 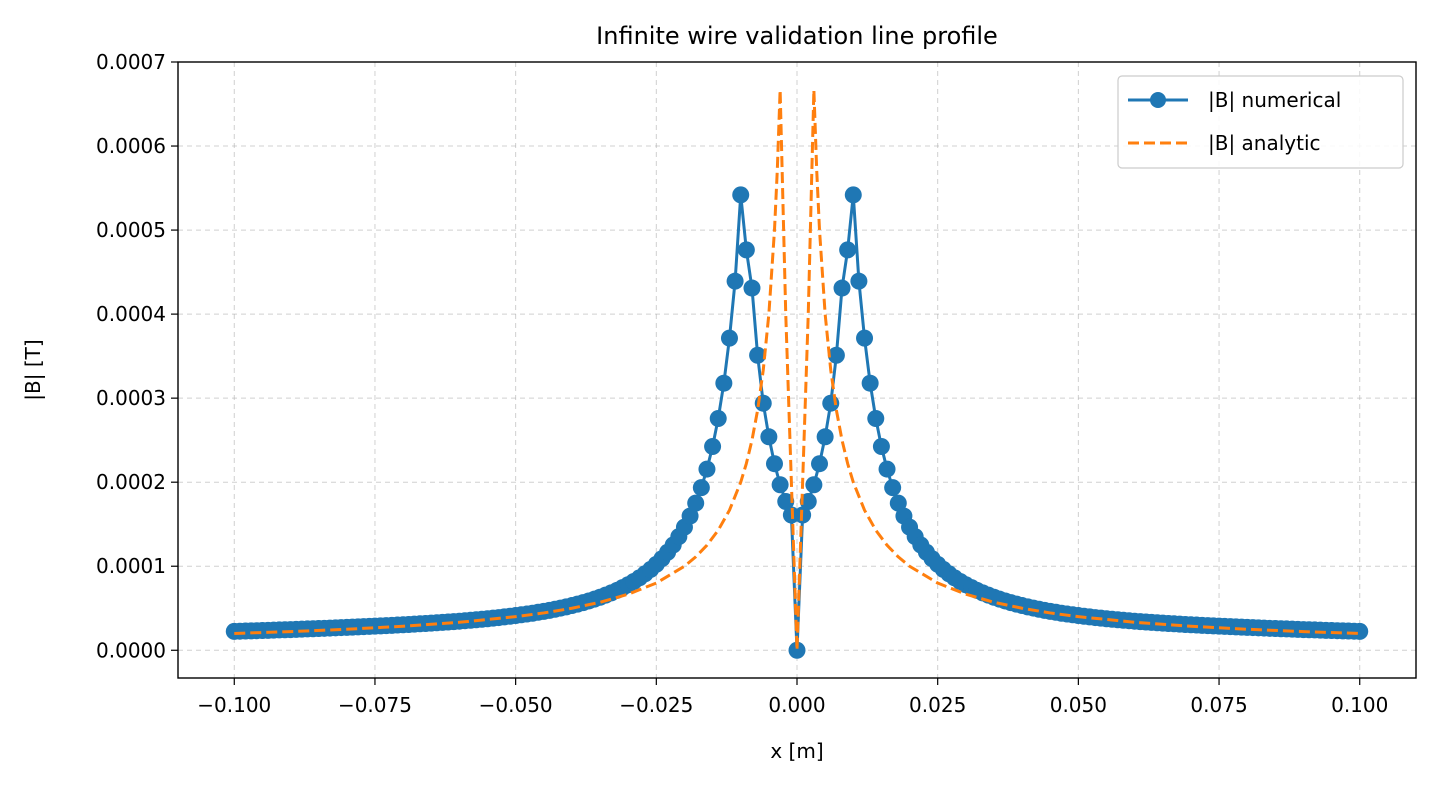 I want to click on chart-title: Infinite wire validation line profile, so click(x=797, y=36).